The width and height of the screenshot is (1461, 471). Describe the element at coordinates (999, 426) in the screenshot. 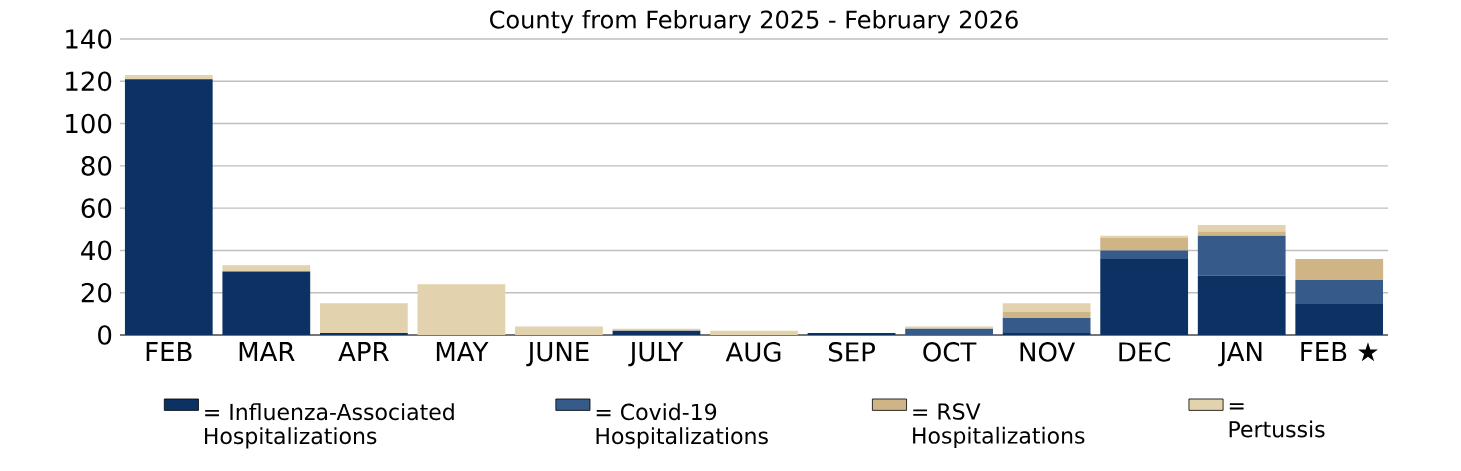

I see `legend-label: = RSV Hospitalizations` at that location.